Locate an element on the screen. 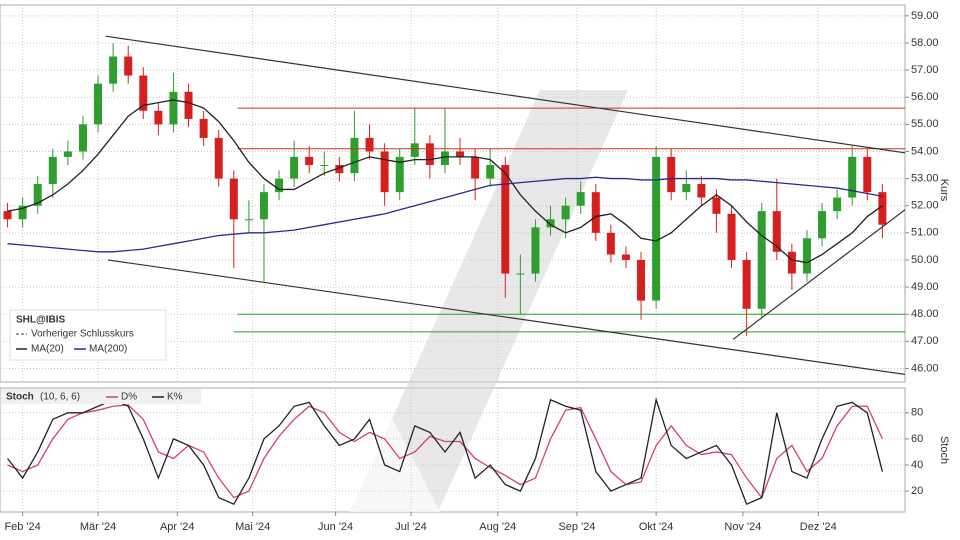 The width and height of the screenshot is (960, 540). y-tick-label: 60 is located at coordinates (917, 439).